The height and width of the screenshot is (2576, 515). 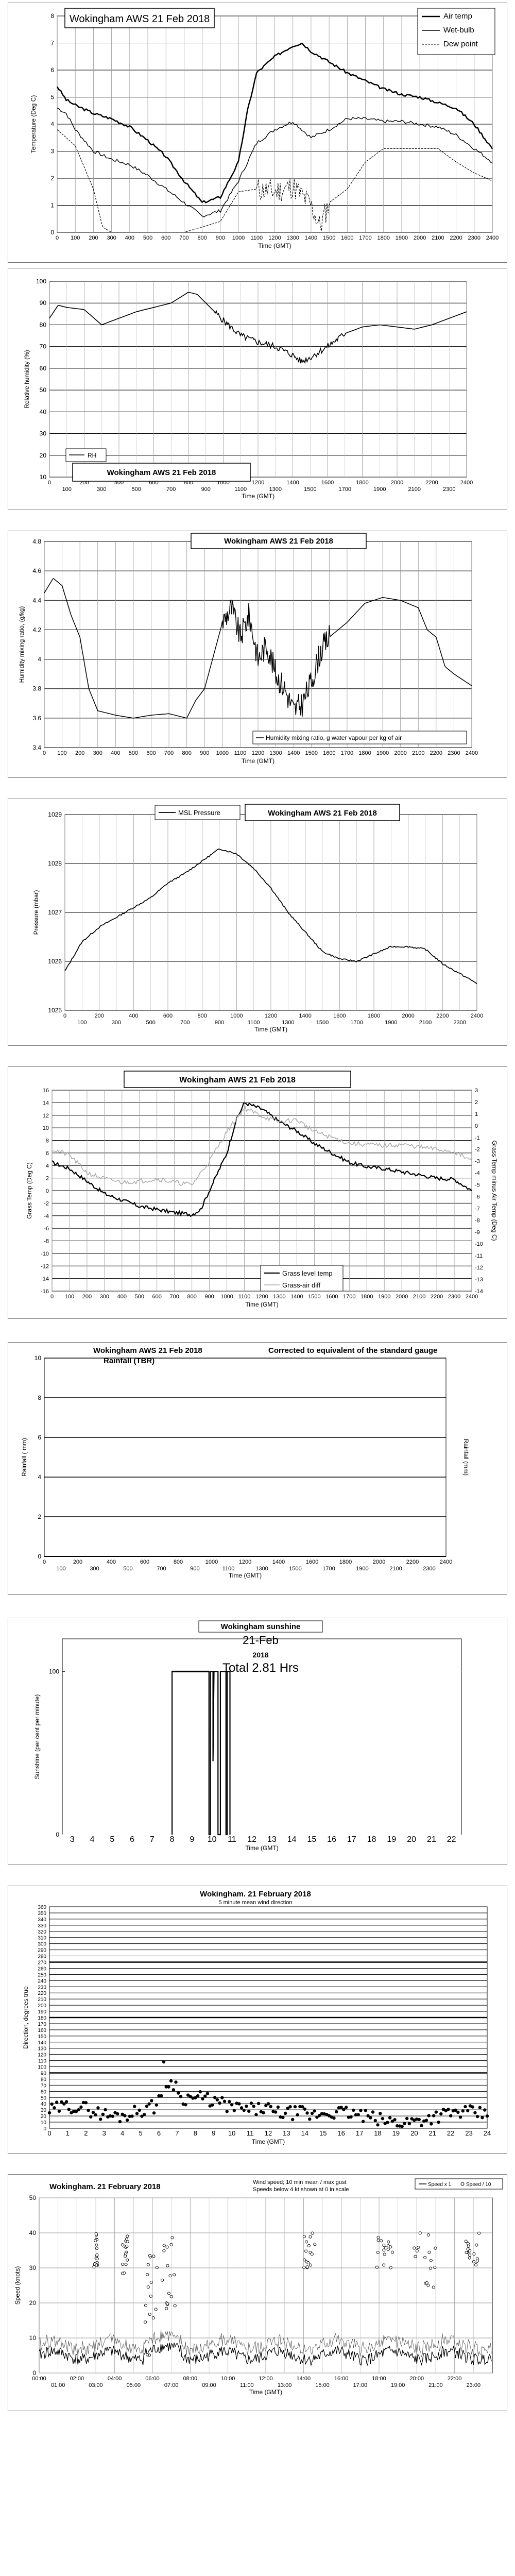 What do you see at coordinates (42, 1993) in the screenshot?
I see `y-tick-label: 220` at bounding box center [42, 1993].